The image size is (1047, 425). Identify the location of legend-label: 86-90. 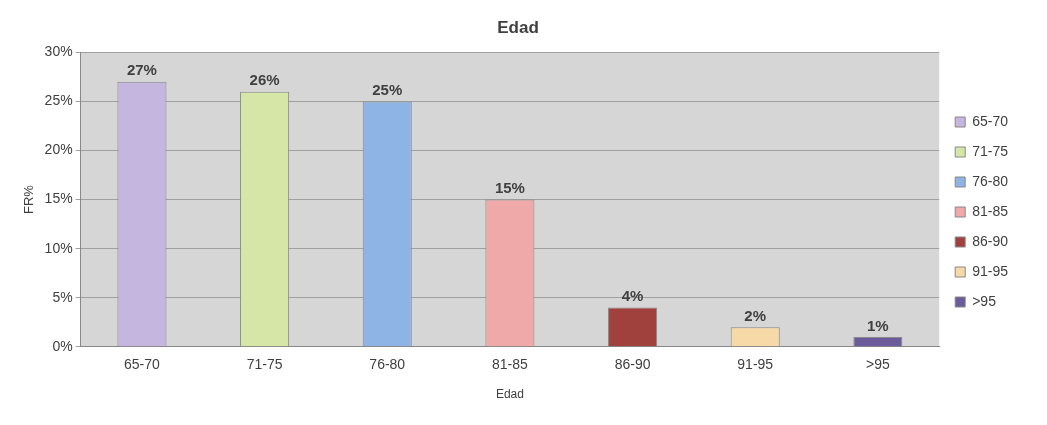
(990, 240).